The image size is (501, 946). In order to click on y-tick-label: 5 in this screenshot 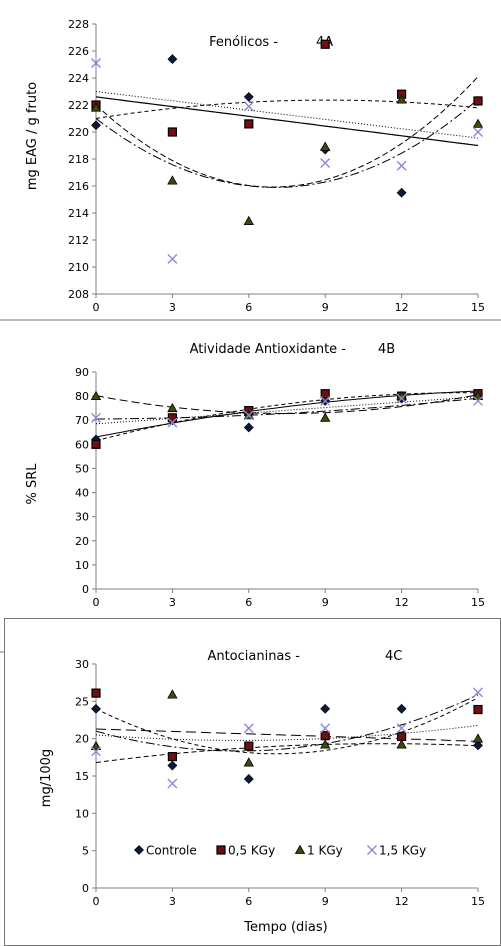, I will do `click(85, 851)`.